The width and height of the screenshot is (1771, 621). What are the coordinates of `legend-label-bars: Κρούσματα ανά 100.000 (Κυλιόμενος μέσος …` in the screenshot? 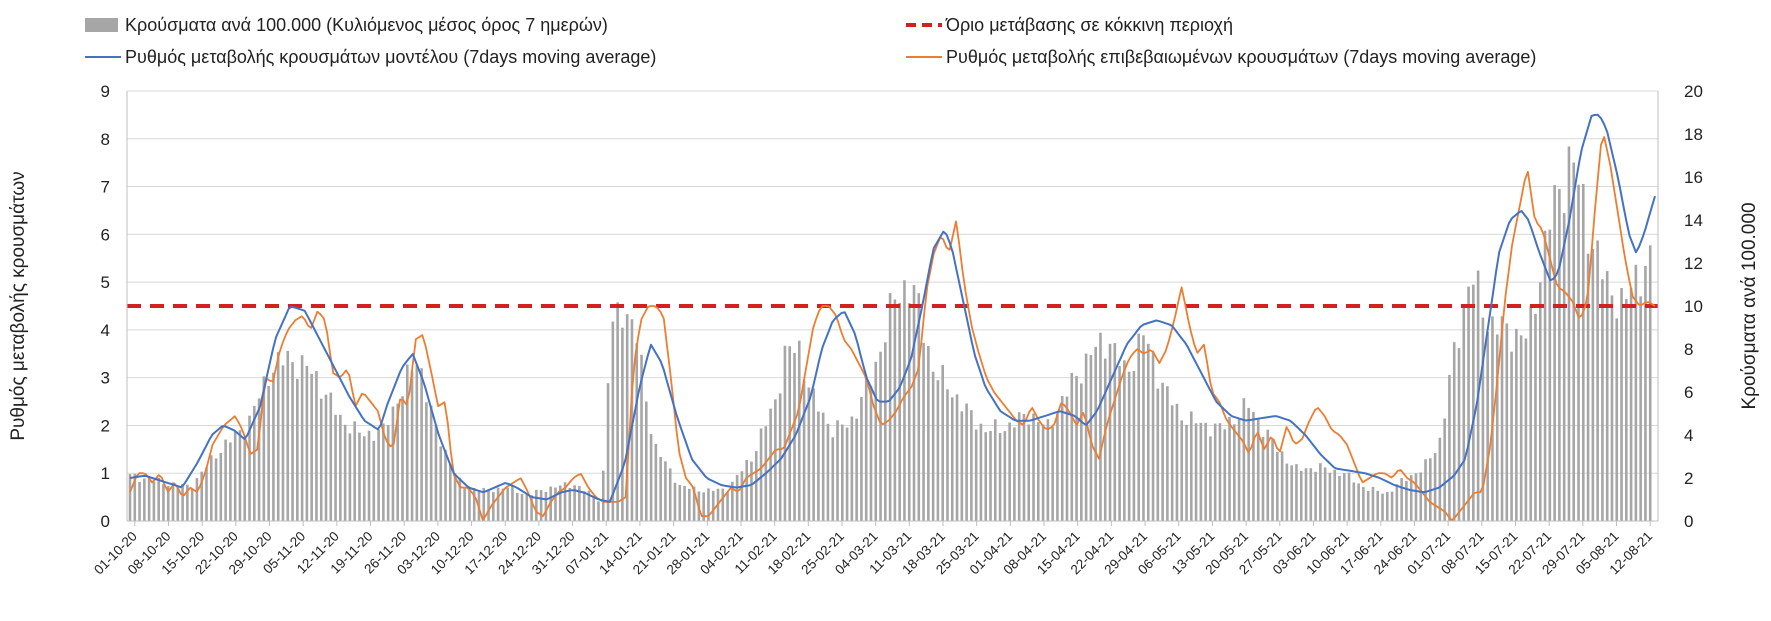 It's located at (366, 25).